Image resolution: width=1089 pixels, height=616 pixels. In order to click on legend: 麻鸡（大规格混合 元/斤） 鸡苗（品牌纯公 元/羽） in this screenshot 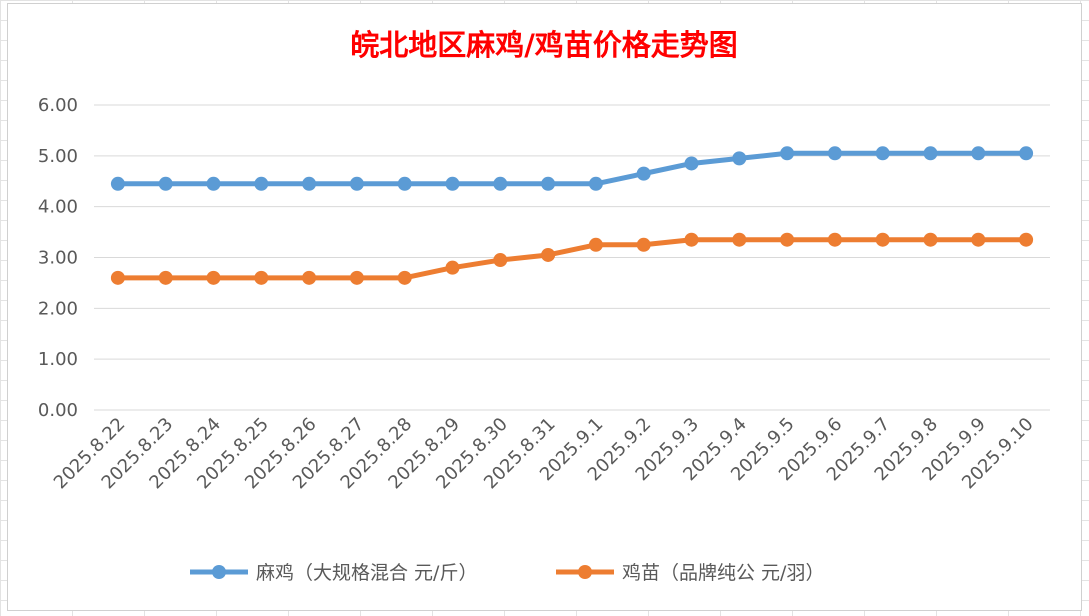, I will do `click(507, 573)`.